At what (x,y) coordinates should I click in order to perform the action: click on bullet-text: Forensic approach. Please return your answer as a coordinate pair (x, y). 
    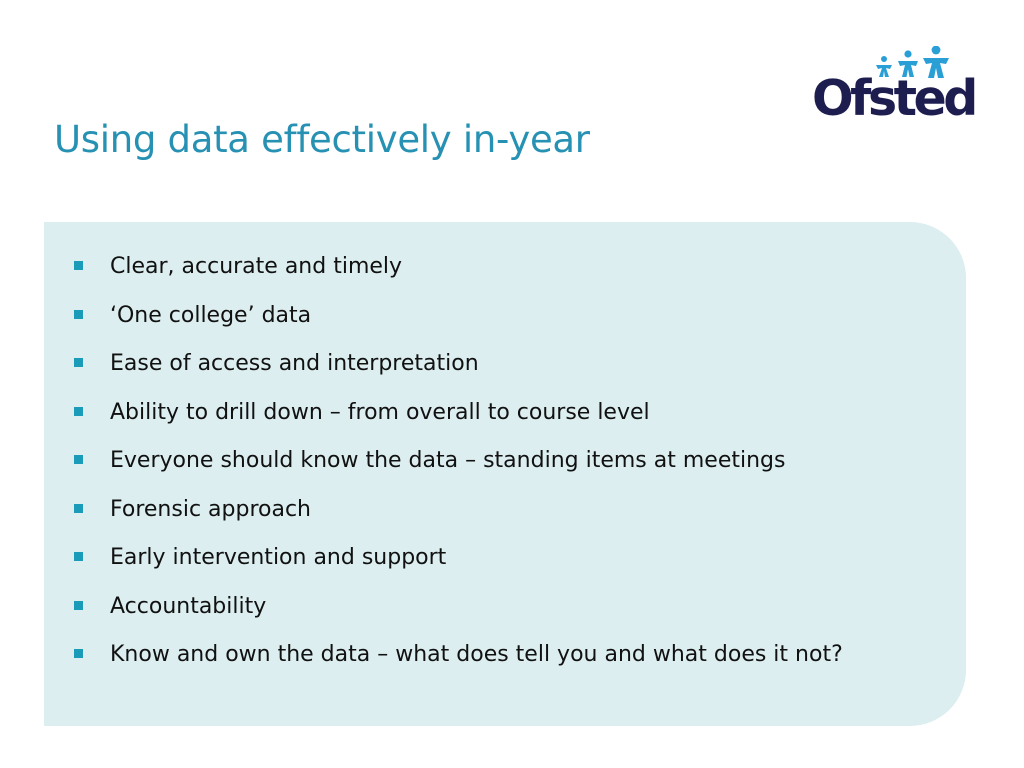
    Looking at the image, I should click on (210, 509).